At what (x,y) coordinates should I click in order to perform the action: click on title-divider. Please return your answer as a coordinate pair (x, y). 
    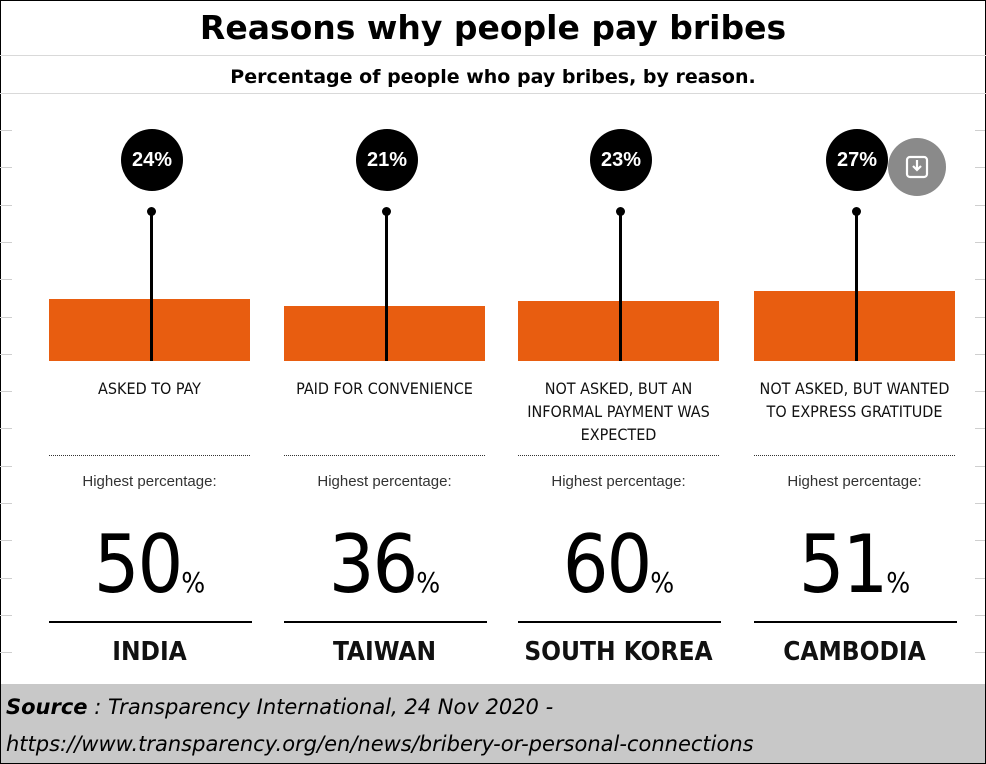
    Looking at the image, I should click on (493, 55).